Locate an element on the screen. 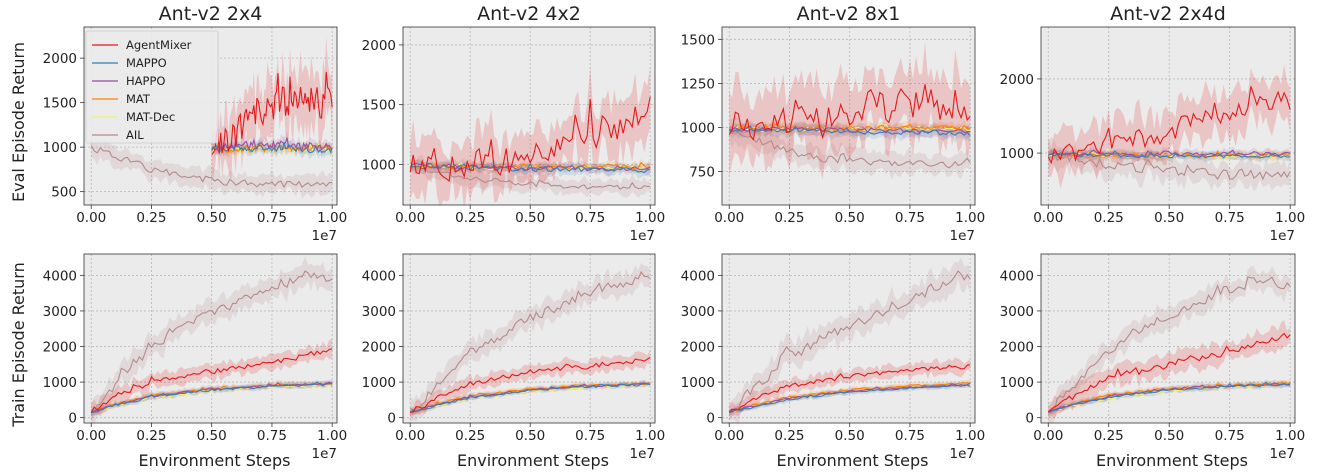 The image size is (1321, 472). y-axis-label: Train Episode Return is located at coordinates (18, 345).